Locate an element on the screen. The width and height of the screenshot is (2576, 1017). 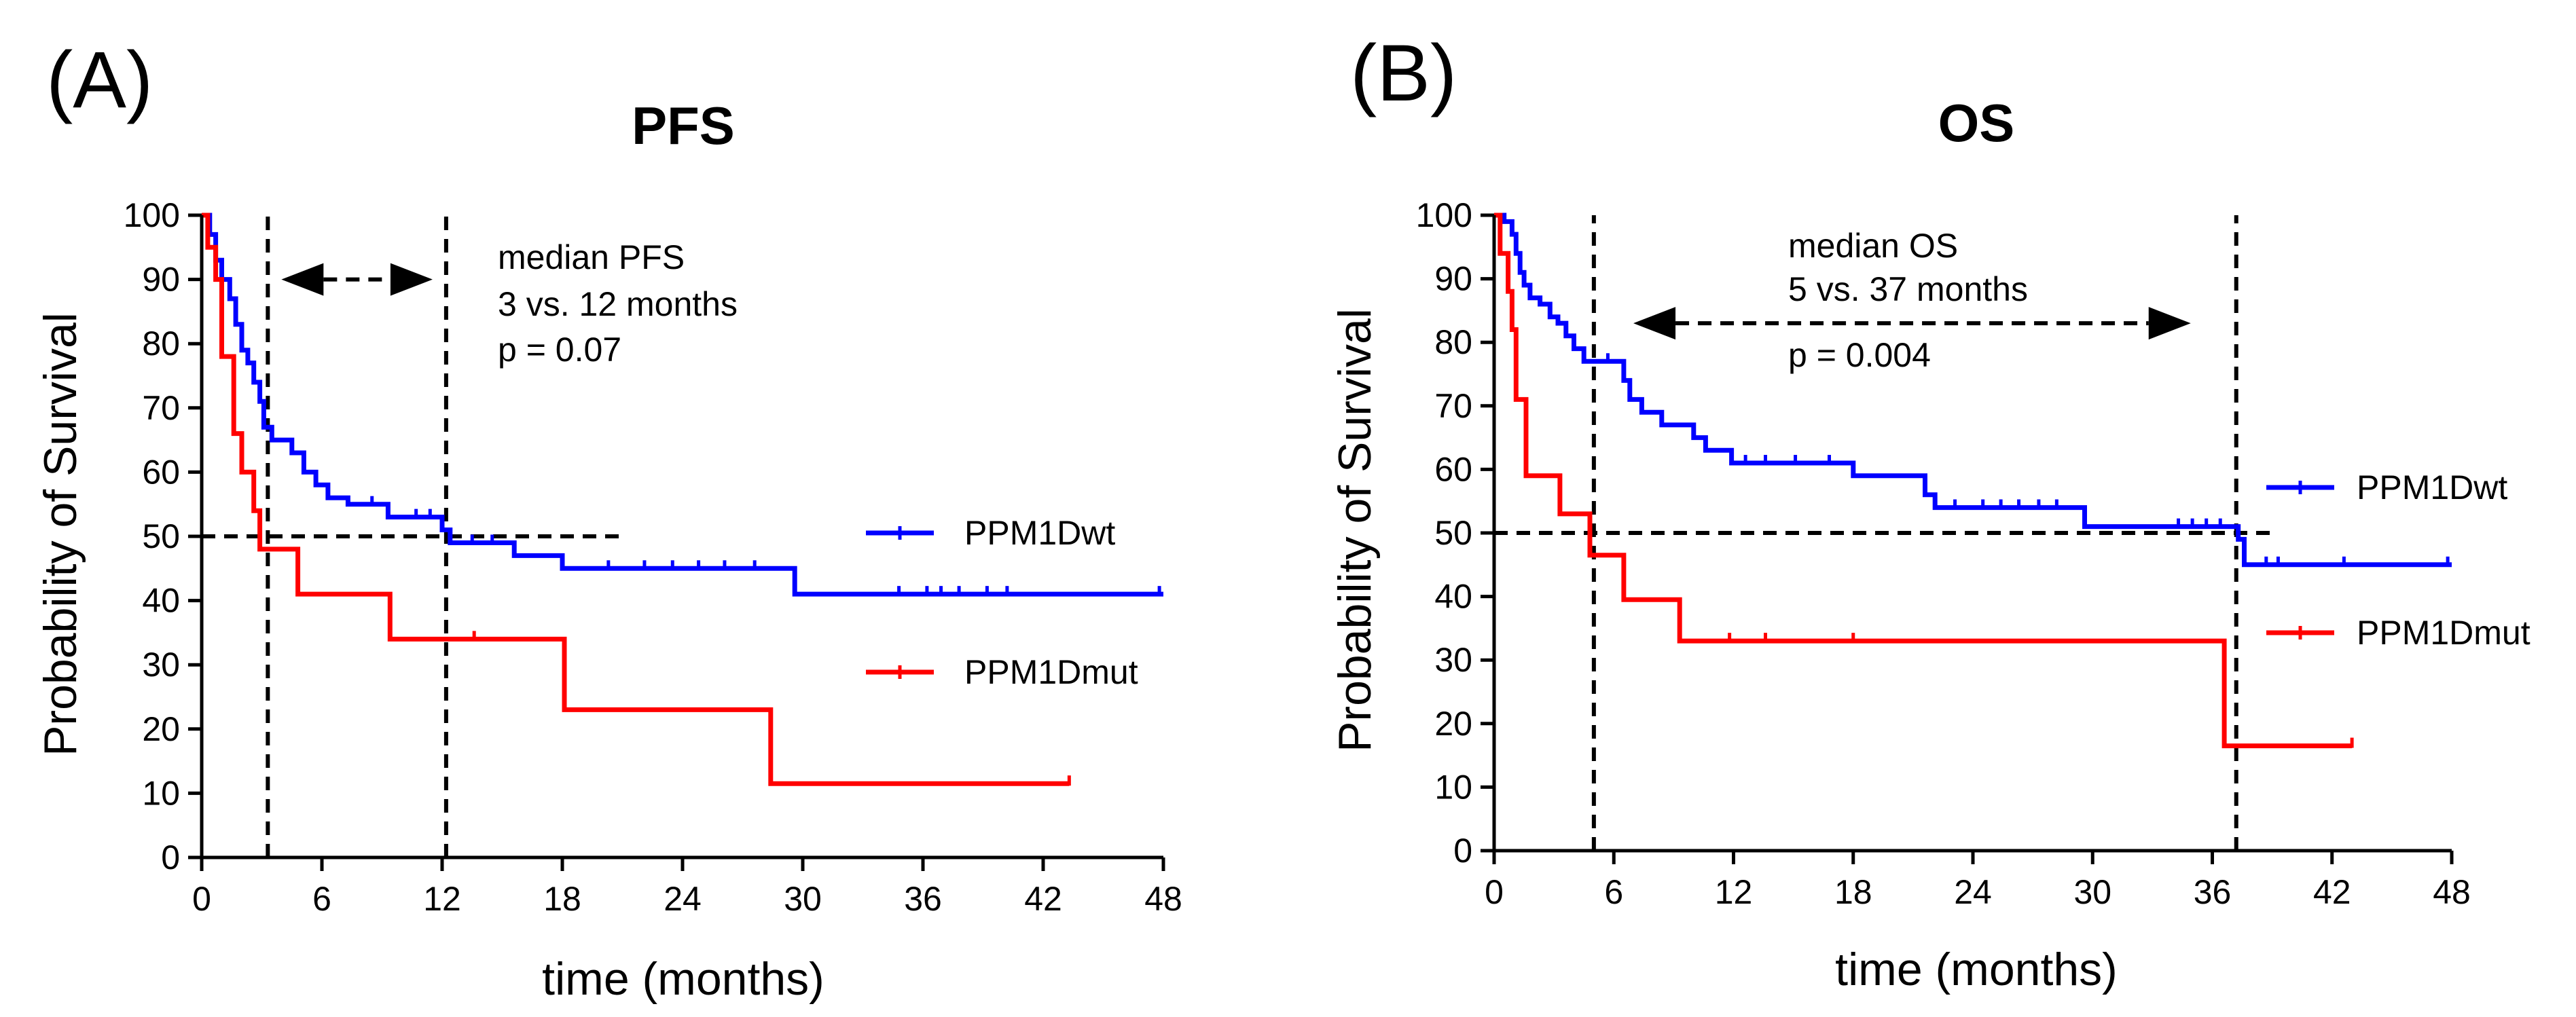
os-annotations: median OS 5 vs. 37 months p = 0.004 is located at coordinates (1908, 300).